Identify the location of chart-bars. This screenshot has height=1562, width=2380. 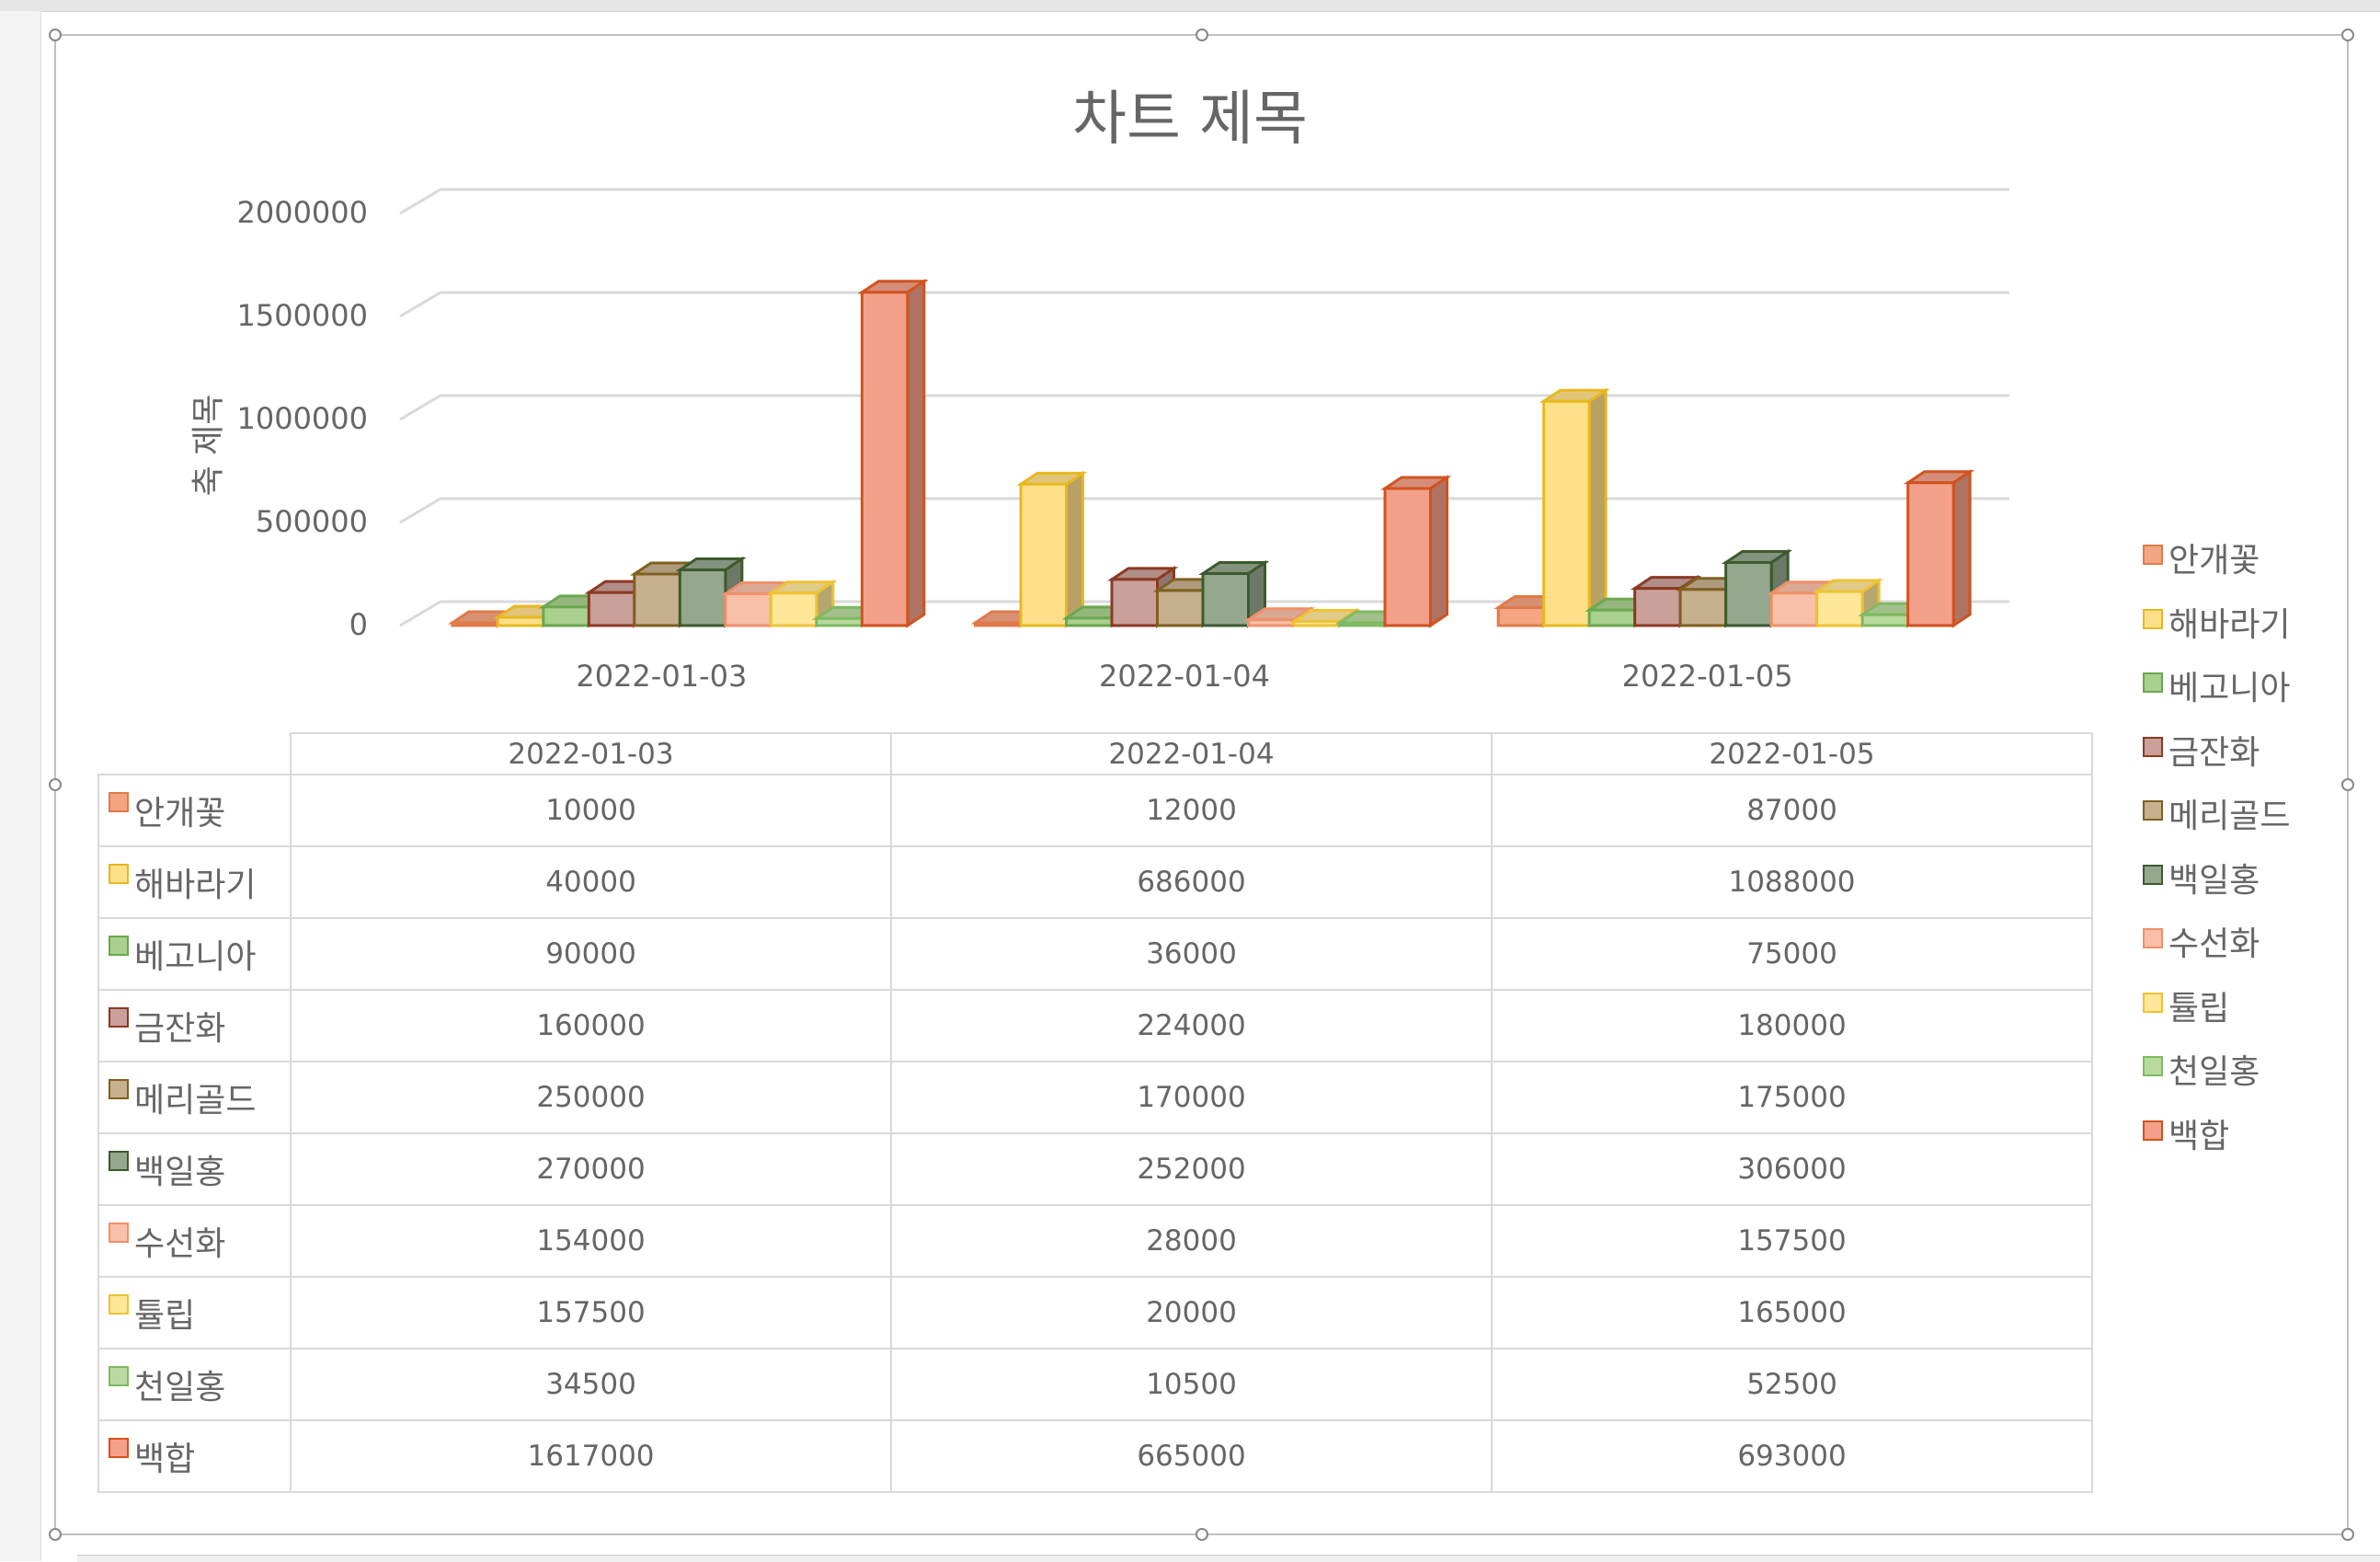
(1211, 453).